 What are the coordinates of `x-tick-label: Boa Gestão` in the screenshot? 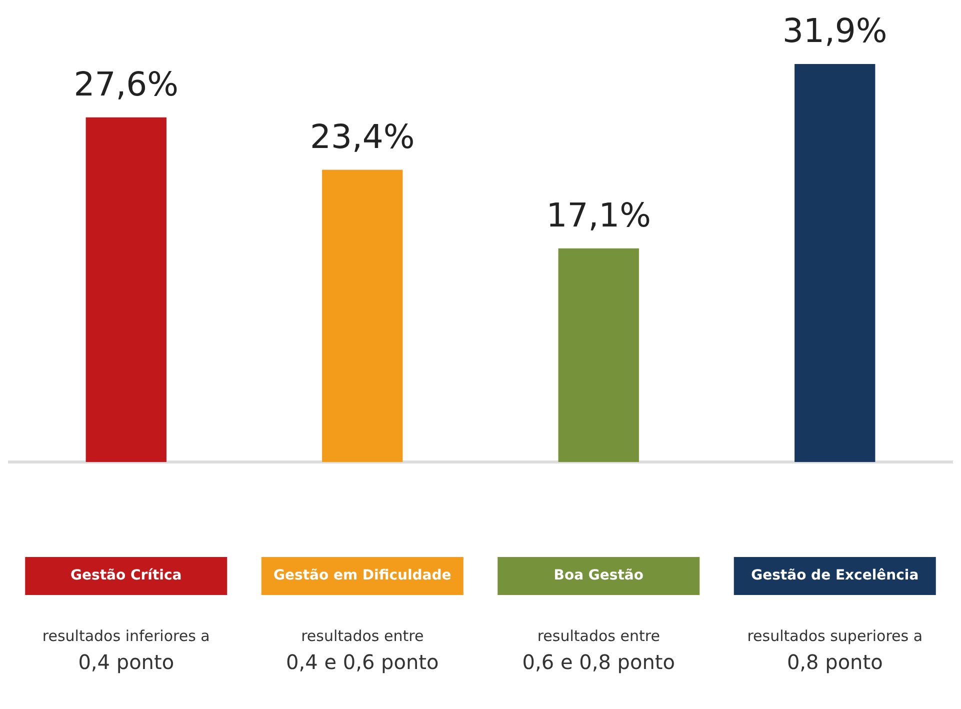 It's located at (599, 576).